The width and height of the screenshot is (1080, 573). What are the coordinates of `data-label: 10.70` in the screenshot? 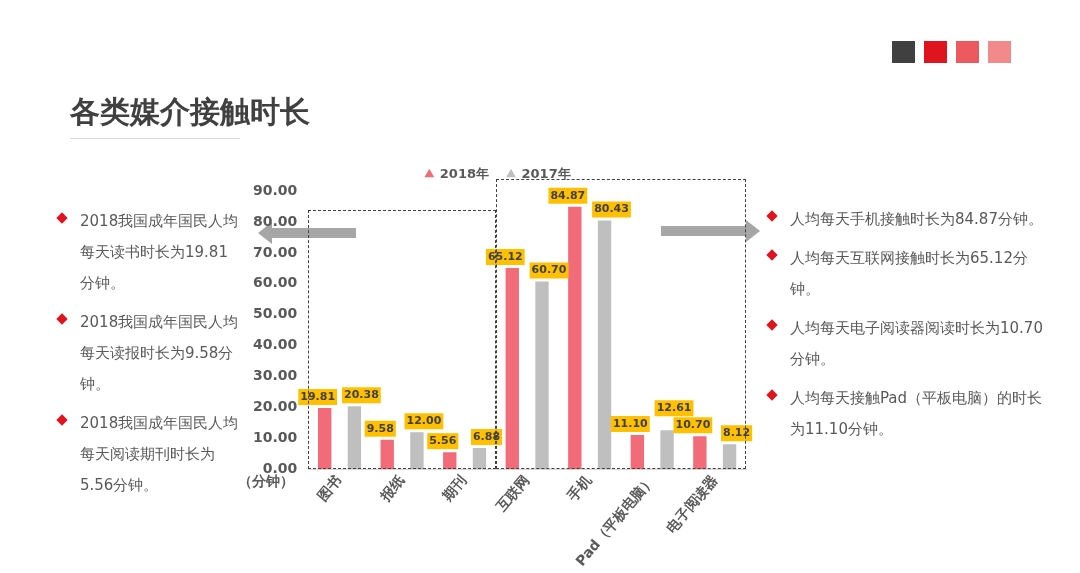 It's located at (693, 425).